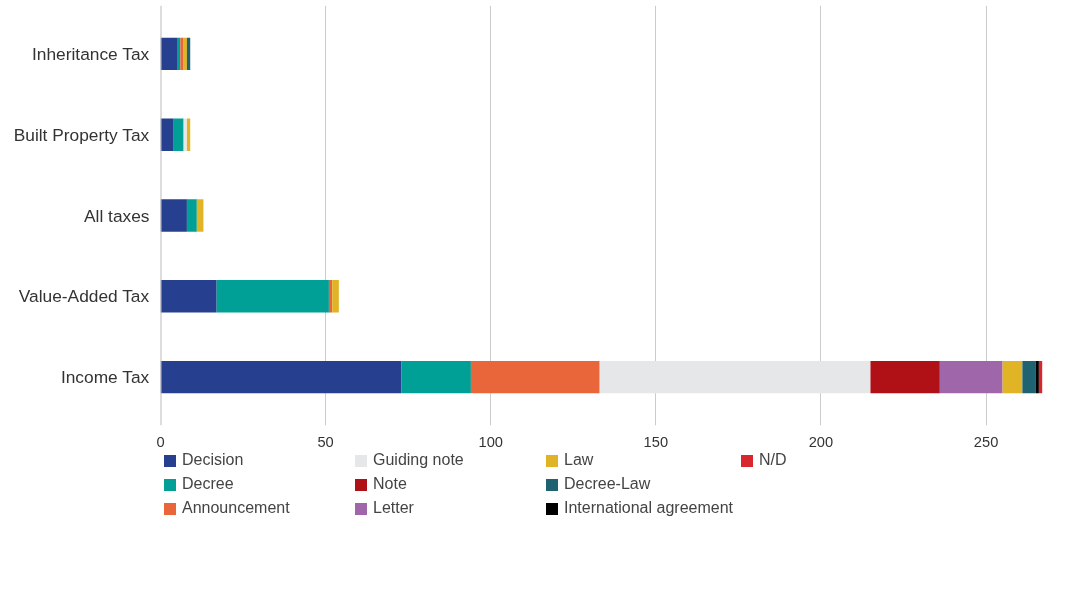  I want to click on x-tick-label: 200, so click(821, 441).